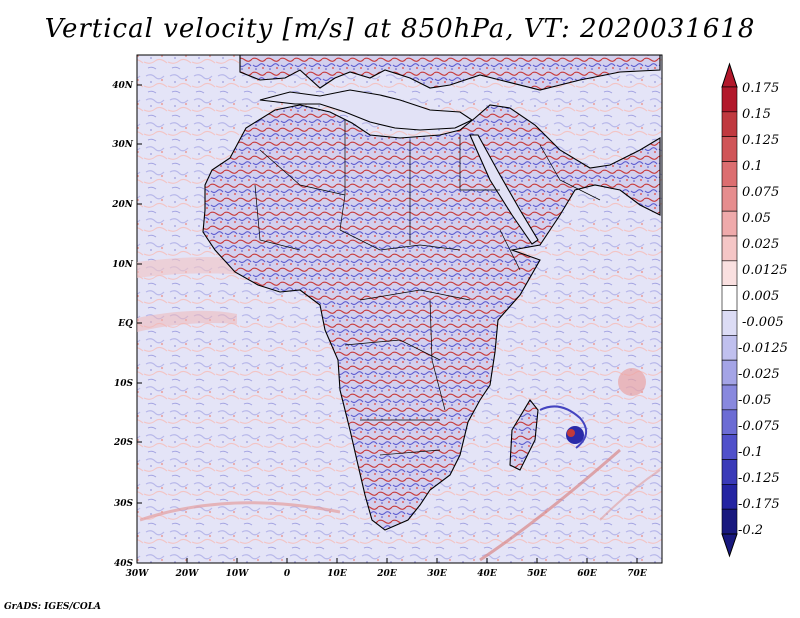 The image size is (800, 618). I want to click on lon-tick-label: 30W, so click(138, 574).